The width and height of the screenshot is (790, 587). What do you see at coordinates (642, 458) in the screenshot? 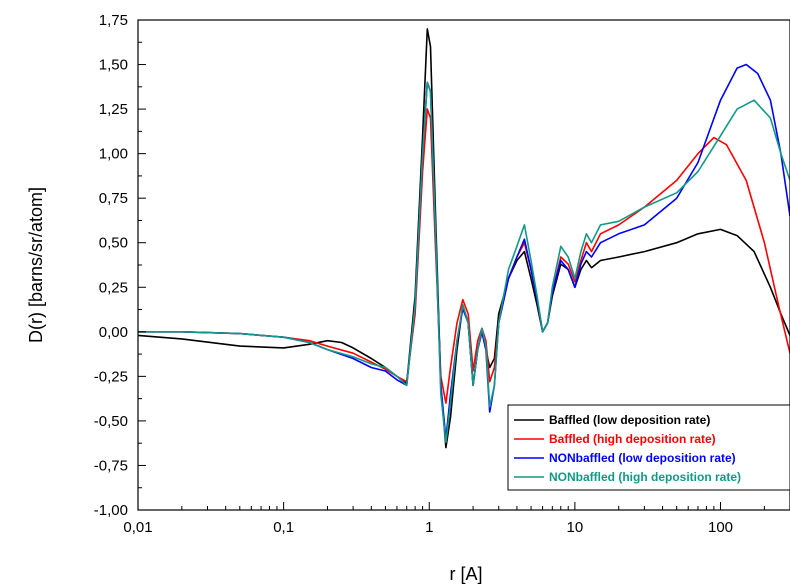
I see `legend-label-3: NONbaffled (low deposition rate)` at bounding box center [642, 458].